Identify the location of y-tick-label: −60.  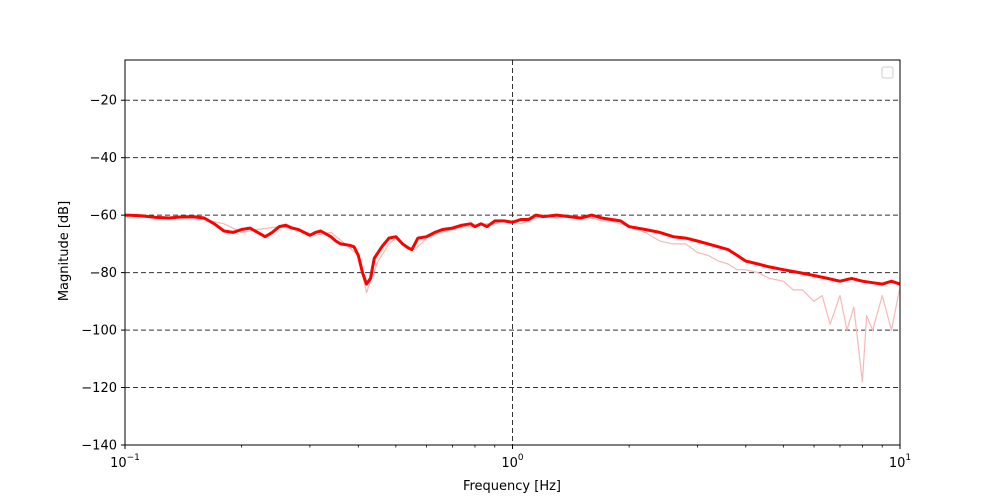
(103, 216).